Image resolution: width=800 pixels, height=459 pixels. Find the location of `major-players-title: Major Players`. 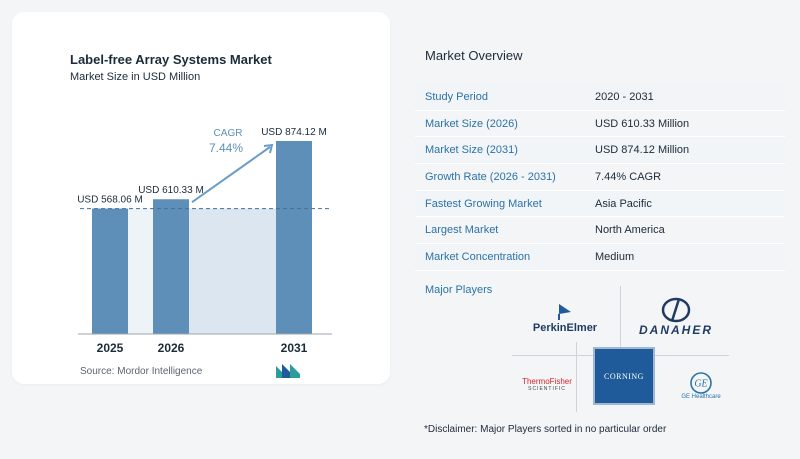

major-players-title: Major Players is located at coordinates (459, 290).